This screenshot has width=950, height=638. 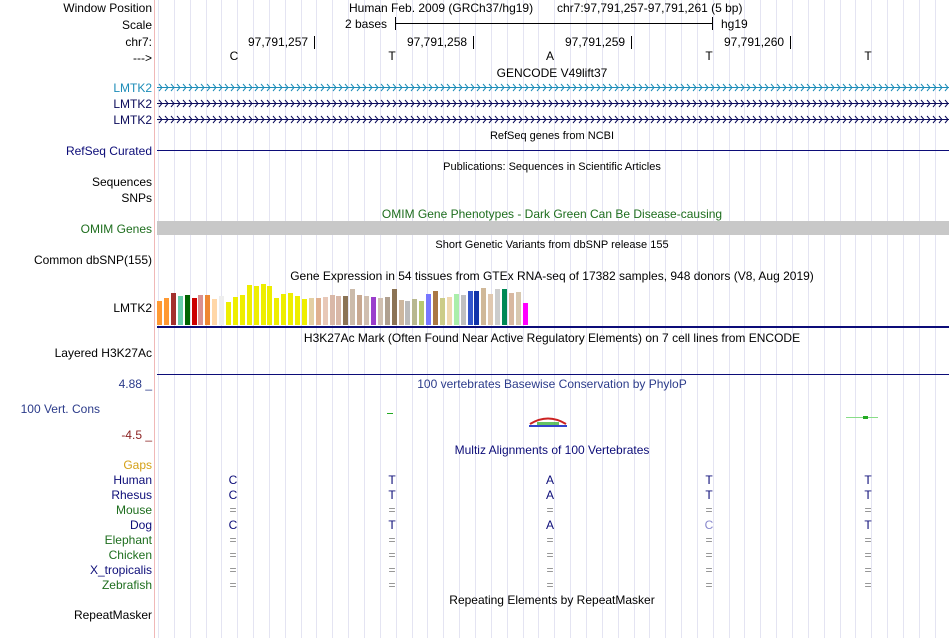 I want to click on phylop-max-label: 4.88 _, so click(x=135, y=384).